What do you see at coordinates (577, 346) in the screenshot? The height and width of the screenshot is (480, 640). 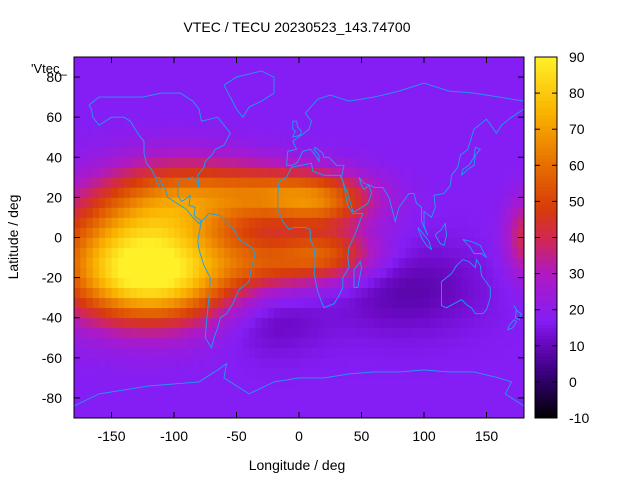 I see `colorbar-tick-label: 10` at bounding box center [577, 346].